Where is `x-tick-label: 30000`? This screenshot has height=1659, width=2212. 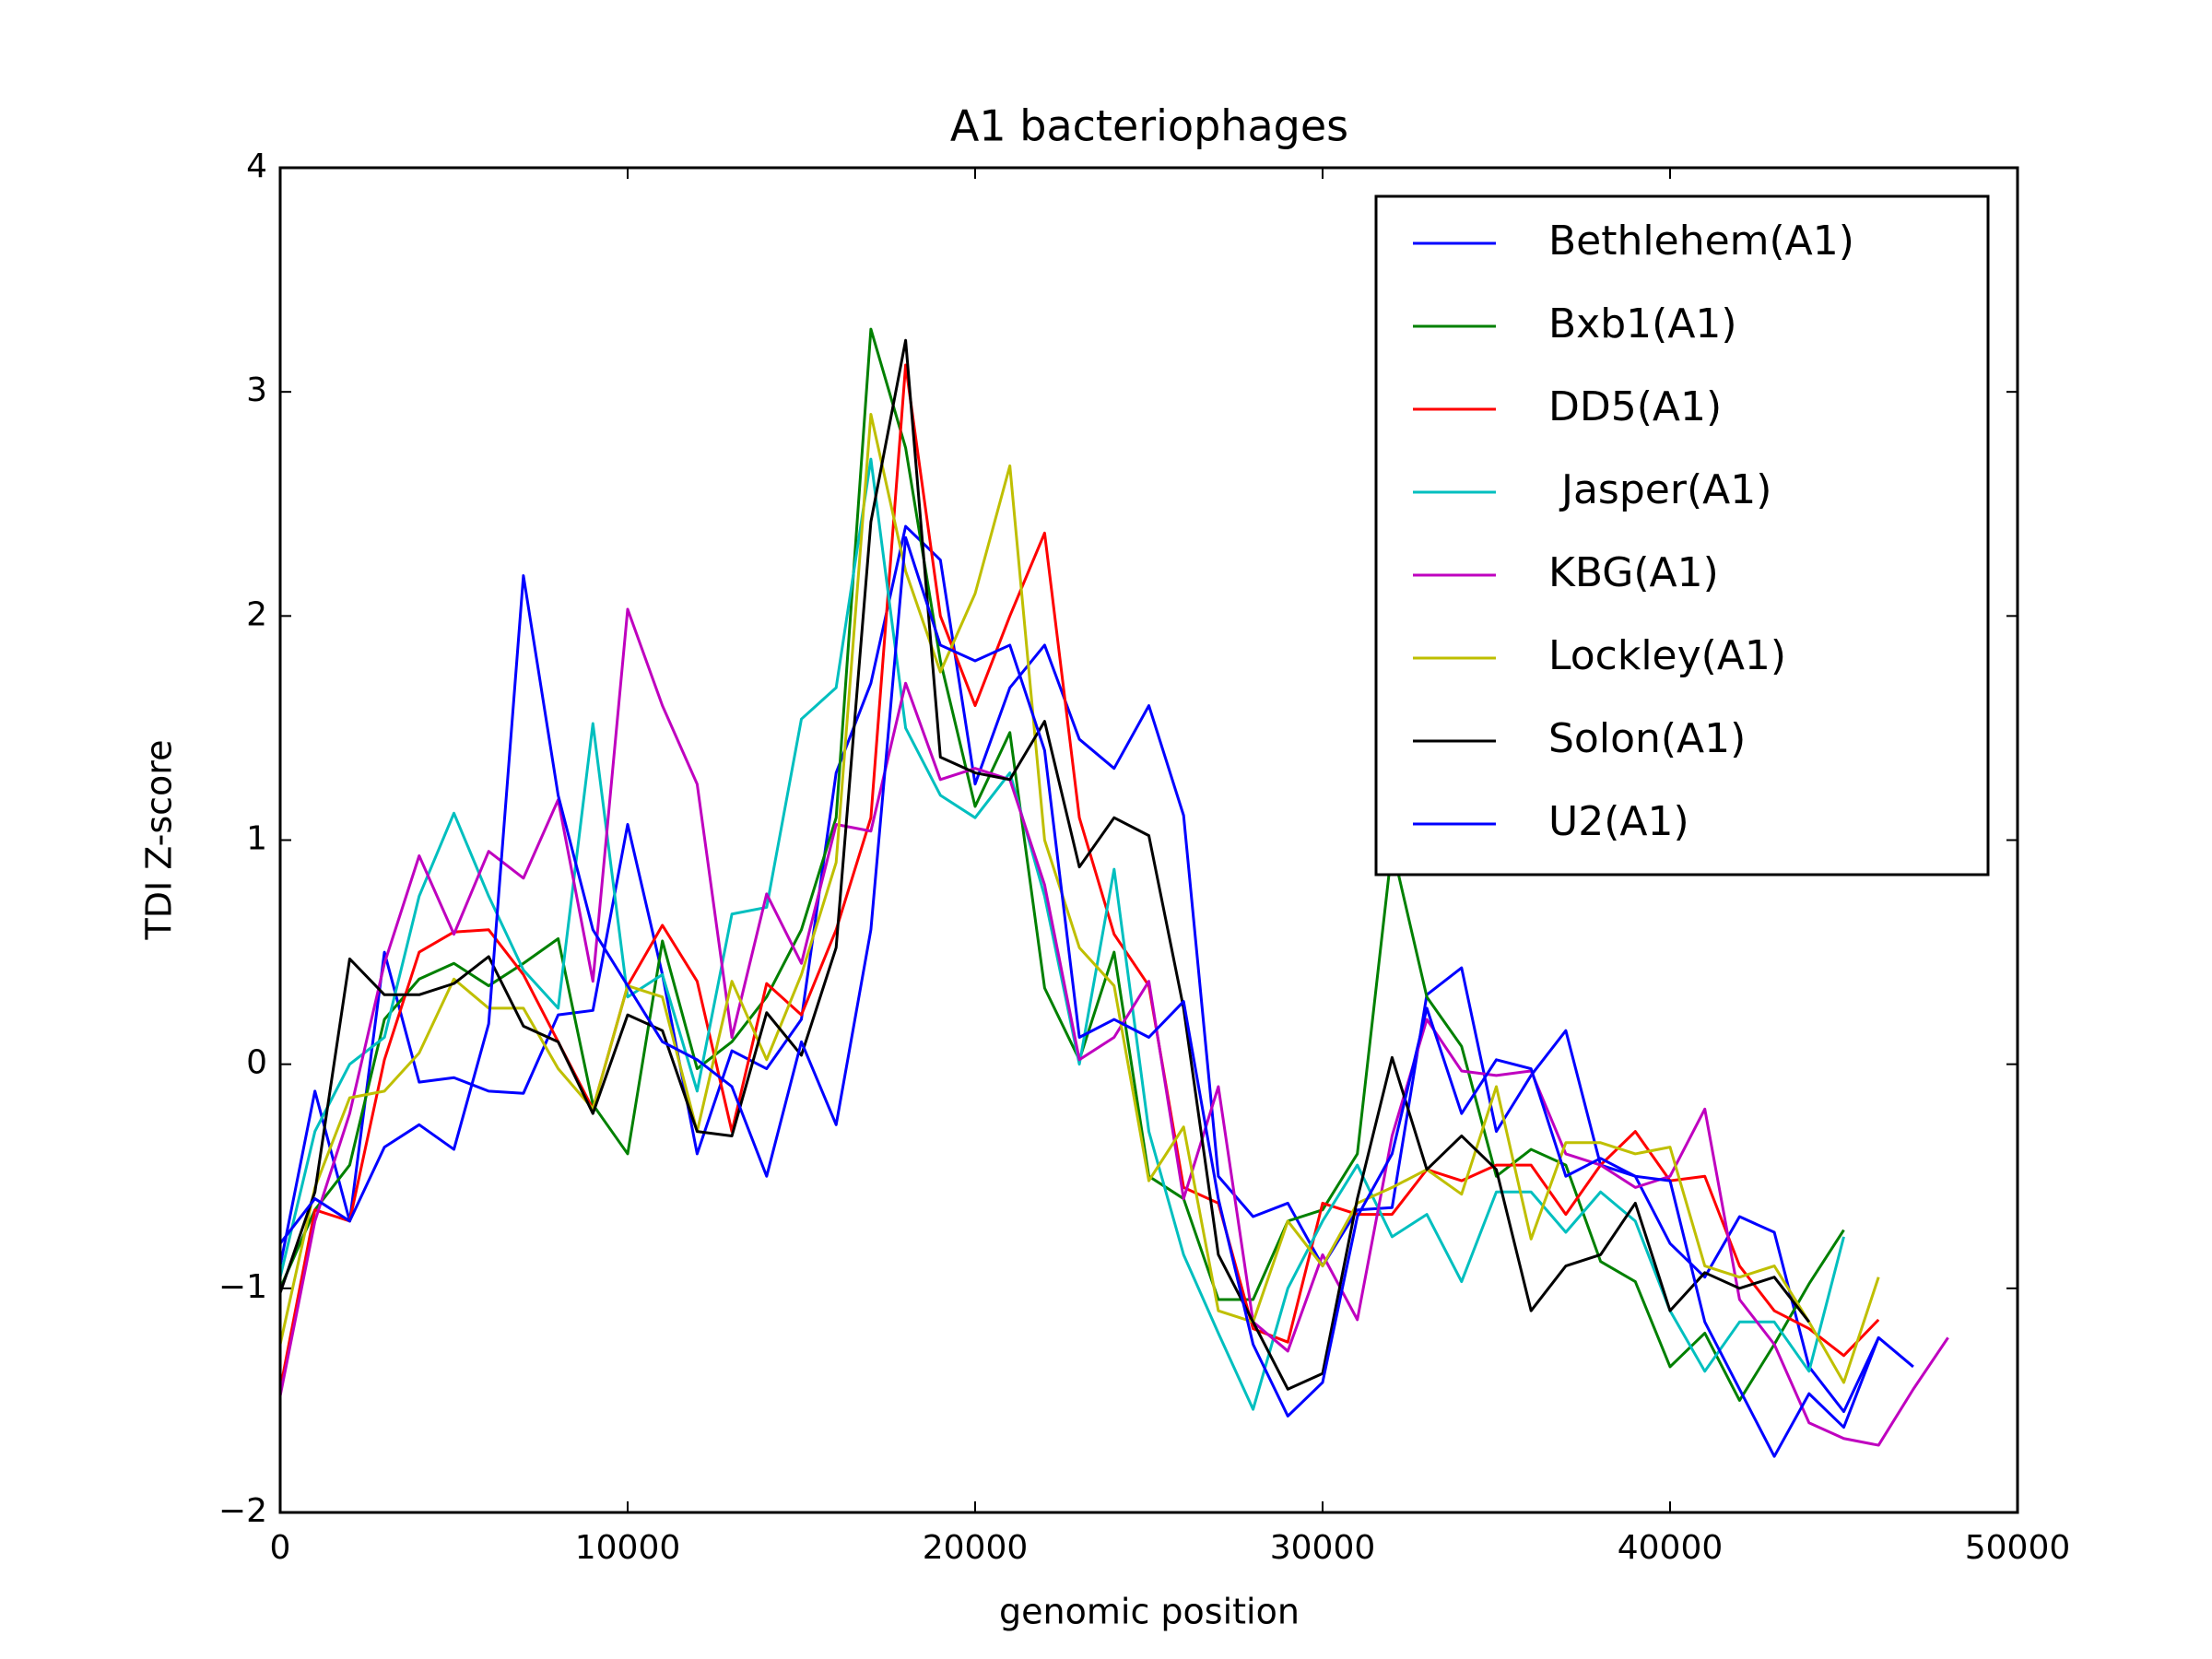
x-tick-label: 30000 is located at coordinates (1323, 1548).